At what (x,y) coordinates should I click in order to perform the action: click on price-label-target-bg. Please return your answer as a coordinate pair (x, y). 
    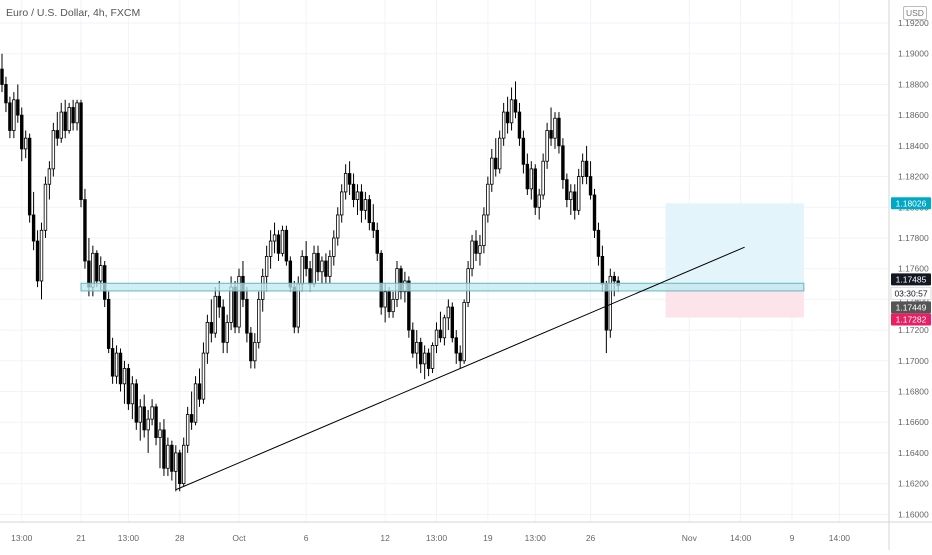
    Looking at the image, I should click on (911, 203).